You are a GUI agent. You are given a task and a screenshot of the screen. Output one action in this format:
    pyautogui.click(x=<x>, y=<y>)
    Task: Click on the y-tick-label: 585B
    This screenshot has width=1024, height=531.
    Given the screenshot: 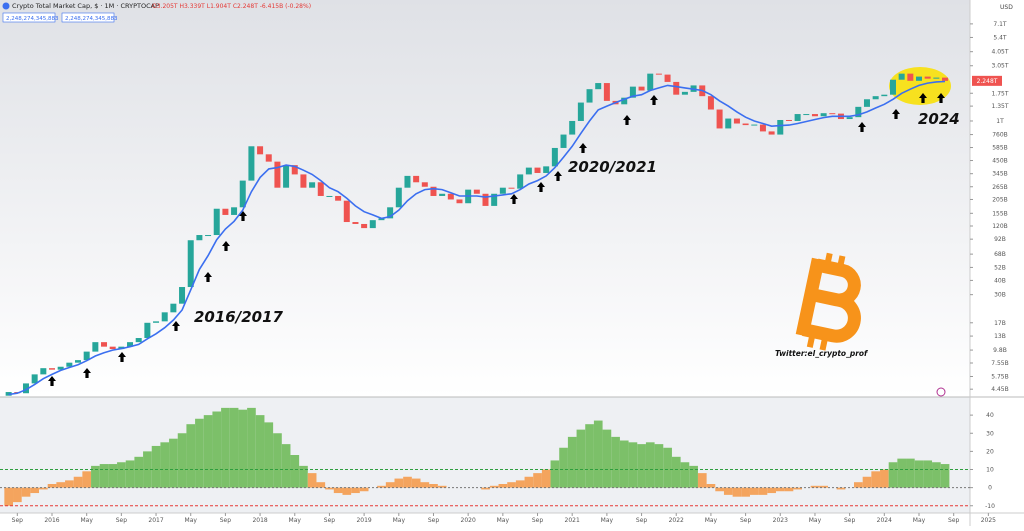 What is the action you would take?
    pyautogui.click(x=1000, y=148)
    